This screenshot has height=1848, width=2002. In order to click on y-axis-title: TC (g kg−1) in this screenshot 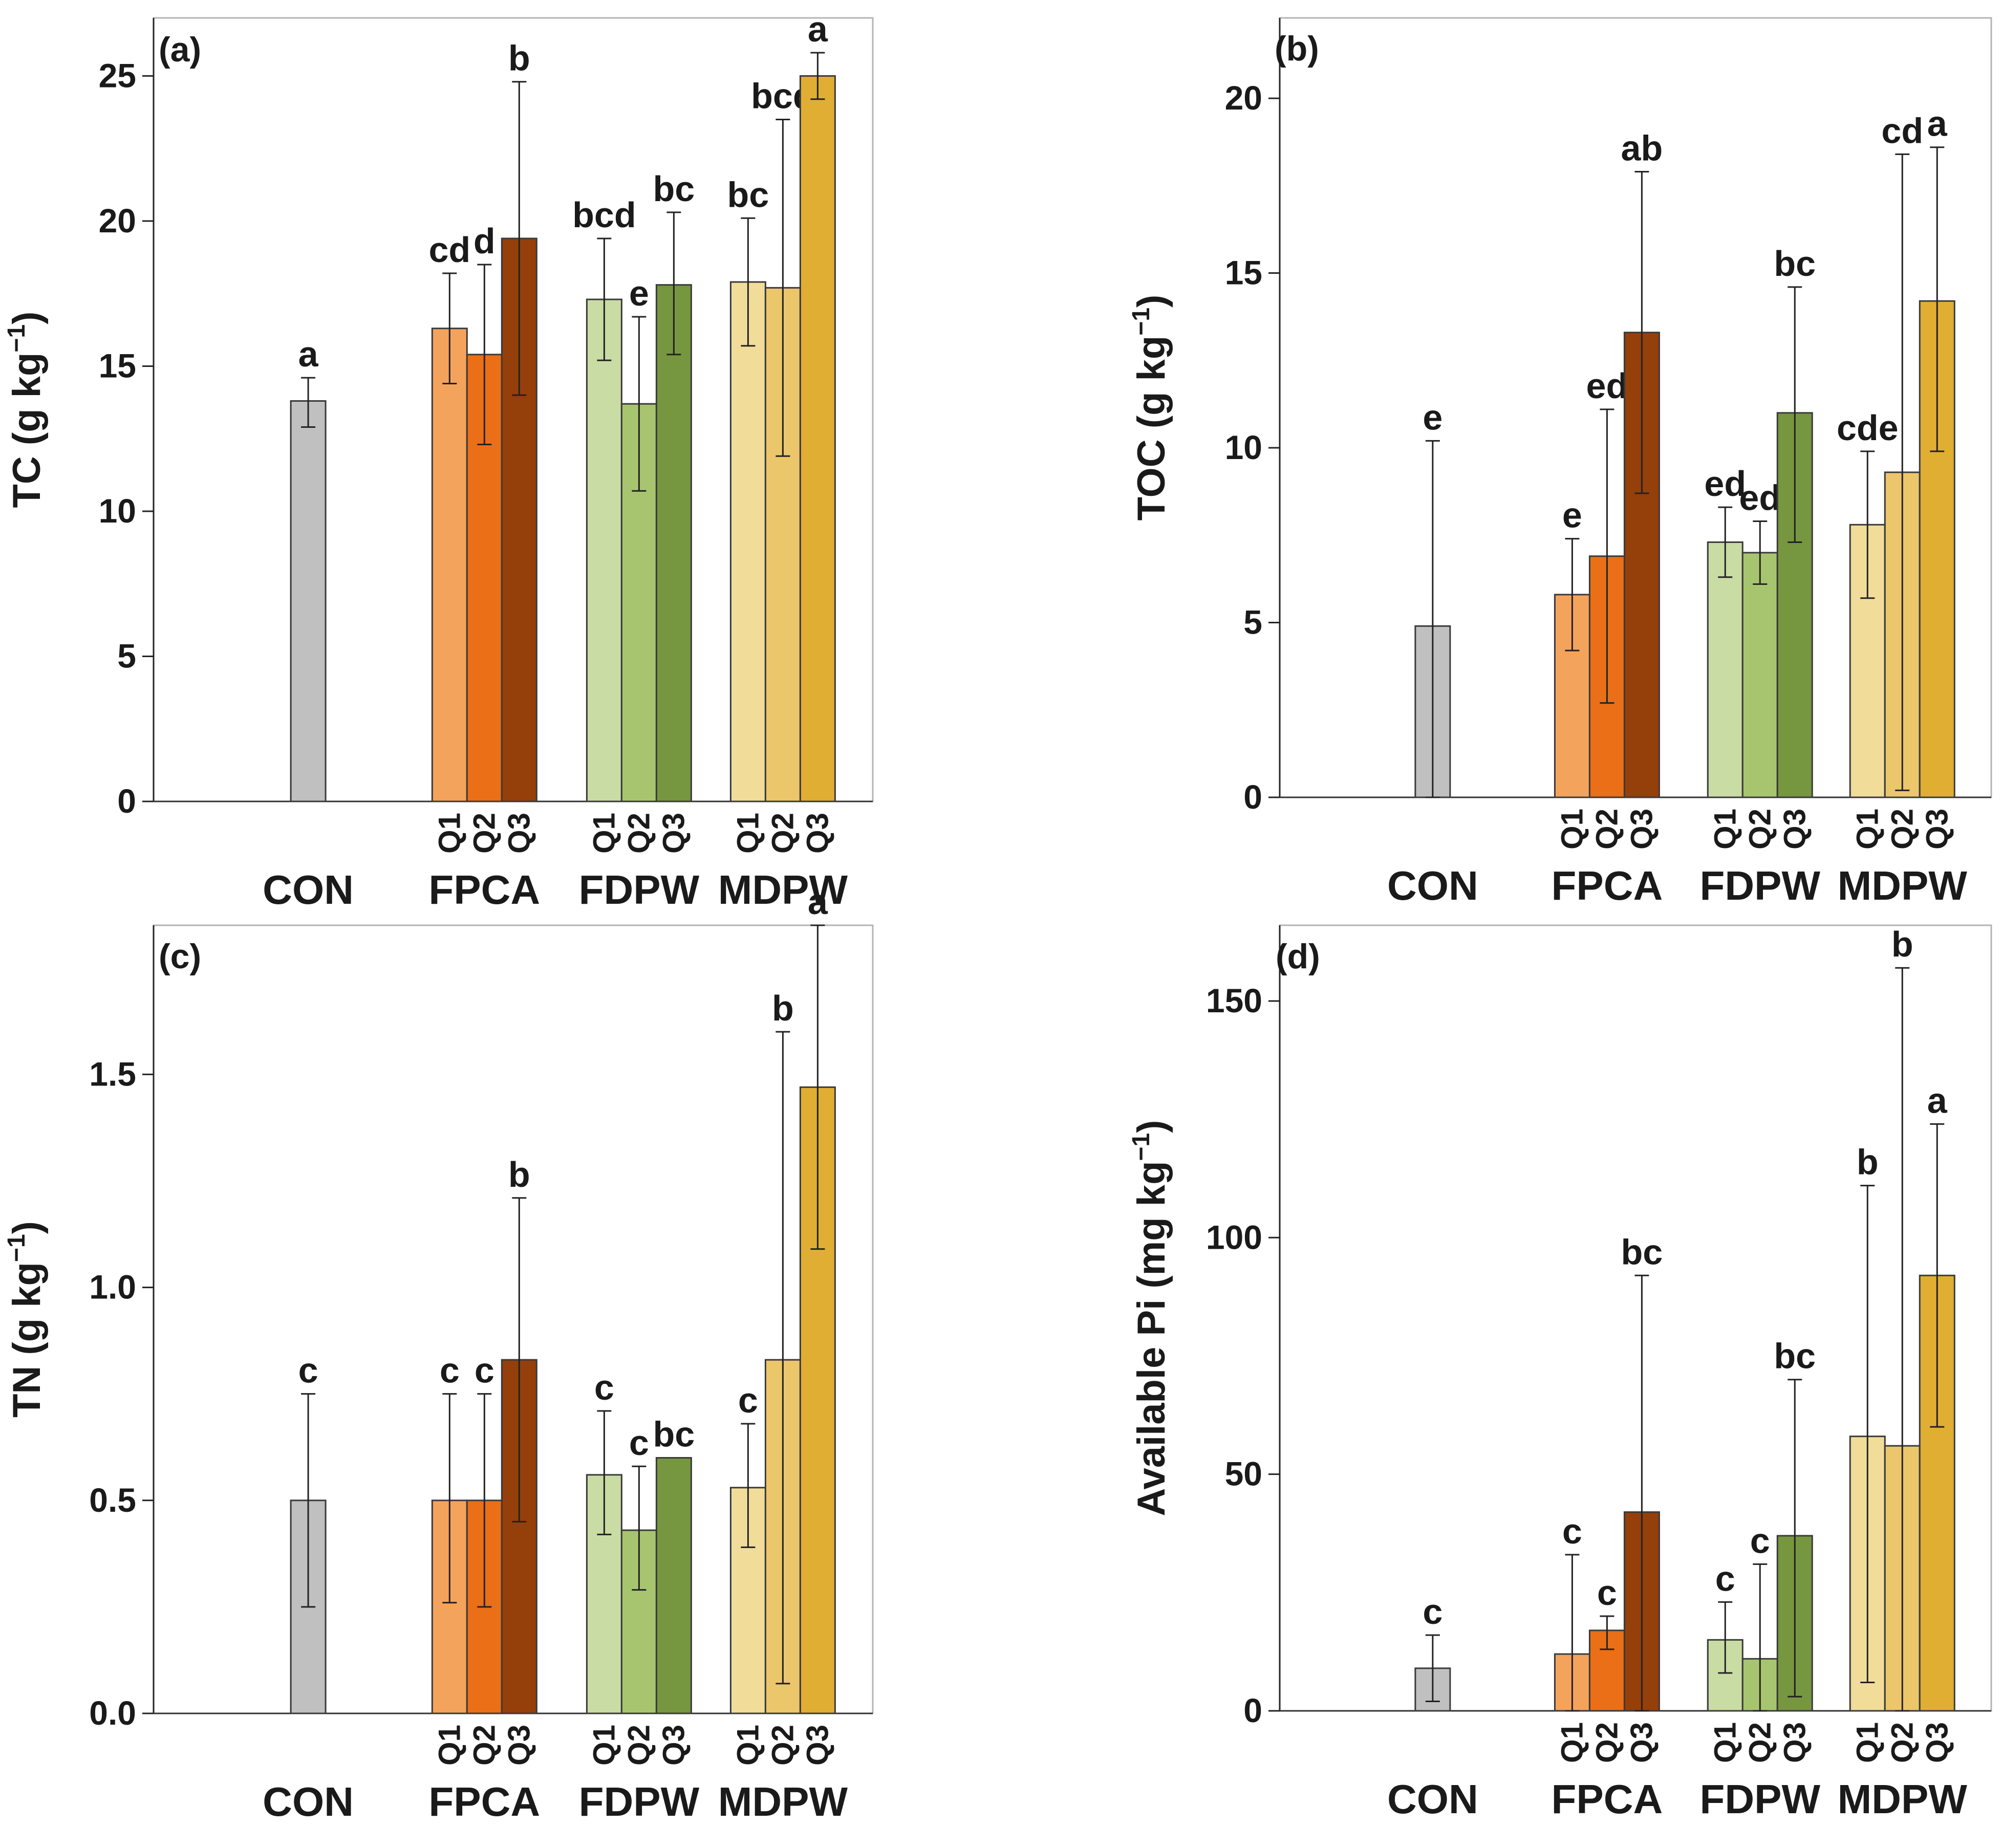, I will do `click(26, 410)`.